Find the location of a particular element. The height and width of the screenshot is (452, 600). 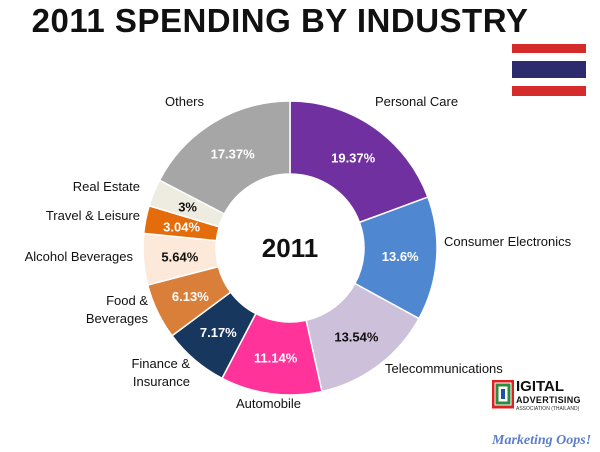

slice-value-label: 5.64% is located at coordinates (179, 257).